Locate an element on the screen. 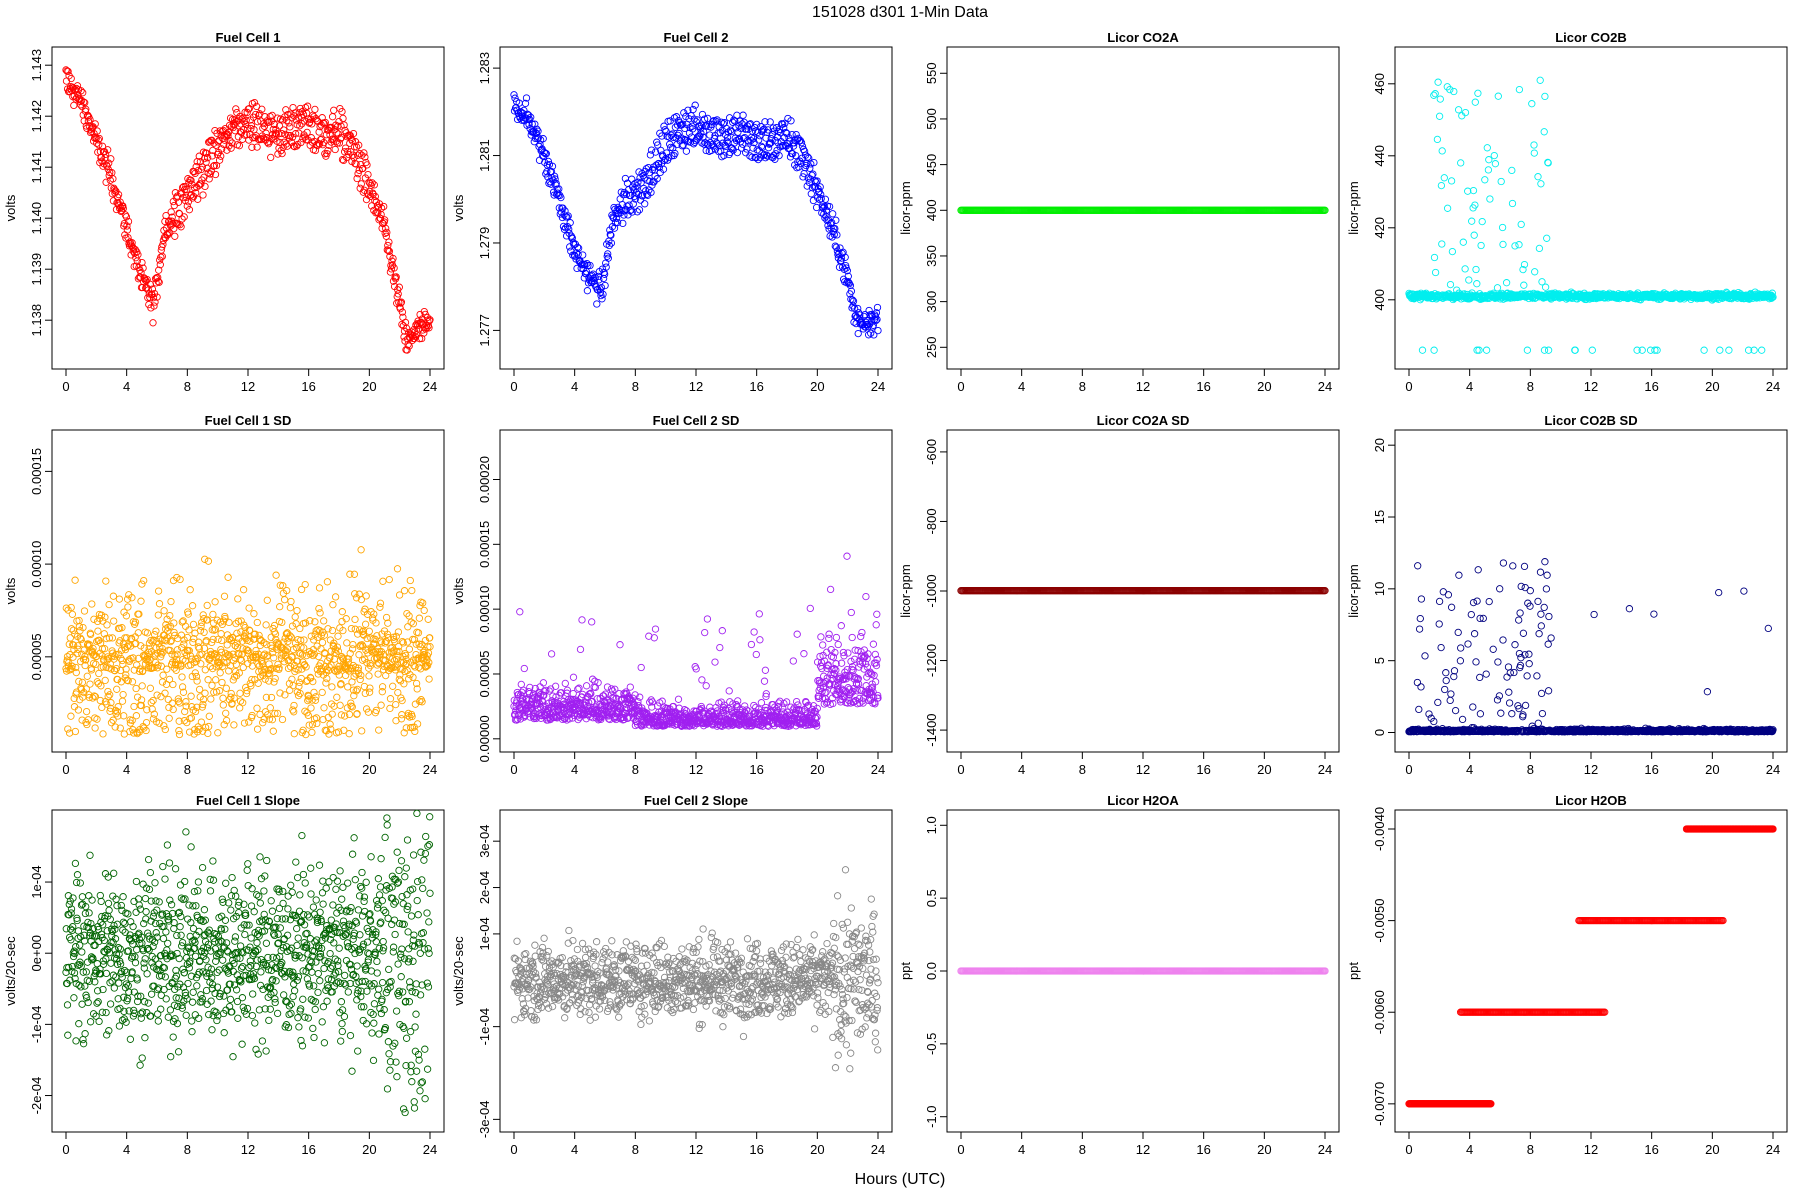  y-tick-label: 0.00015 is located at coordinates (484, 544).